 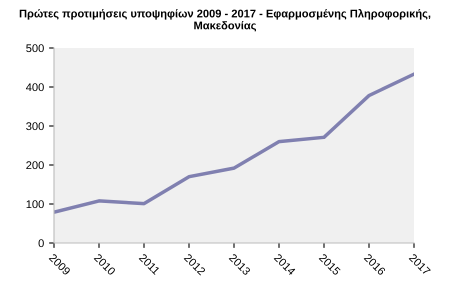 I want to click on y-tick-label: 100, so click(x=35, y=204).